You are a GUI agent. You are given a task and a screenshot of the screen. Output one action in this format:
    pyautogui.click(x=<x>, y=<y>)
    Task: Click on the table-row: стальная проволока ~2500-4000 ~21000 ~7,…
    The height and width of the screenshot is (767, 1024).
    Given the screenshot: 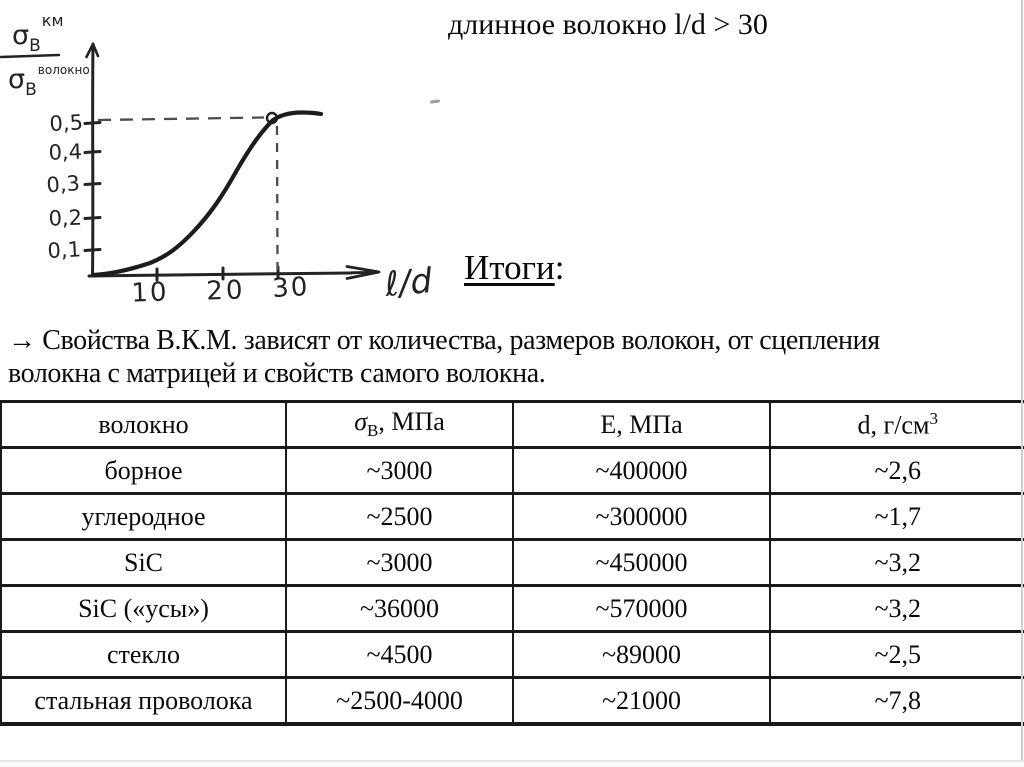 What is the action you would take?
    pyautogui.click(x=512, y=701)
    